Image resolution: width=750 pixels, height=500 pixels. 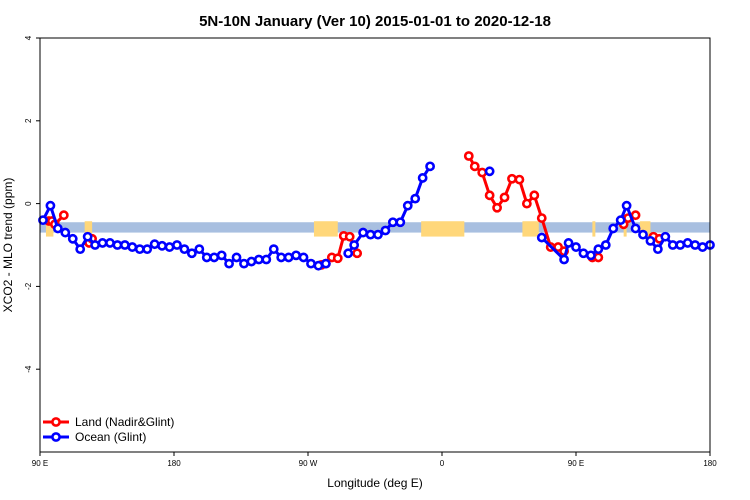 What do you see at coordinates (28, 203) in the screenshot?
I see `y-tick-label: 0` at bounding box center [28, 203].